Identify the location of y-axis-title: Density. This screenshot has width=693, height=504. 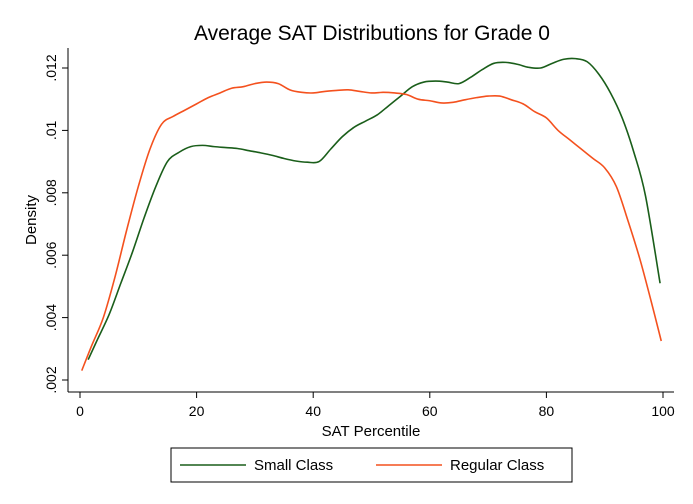
(31, 219).